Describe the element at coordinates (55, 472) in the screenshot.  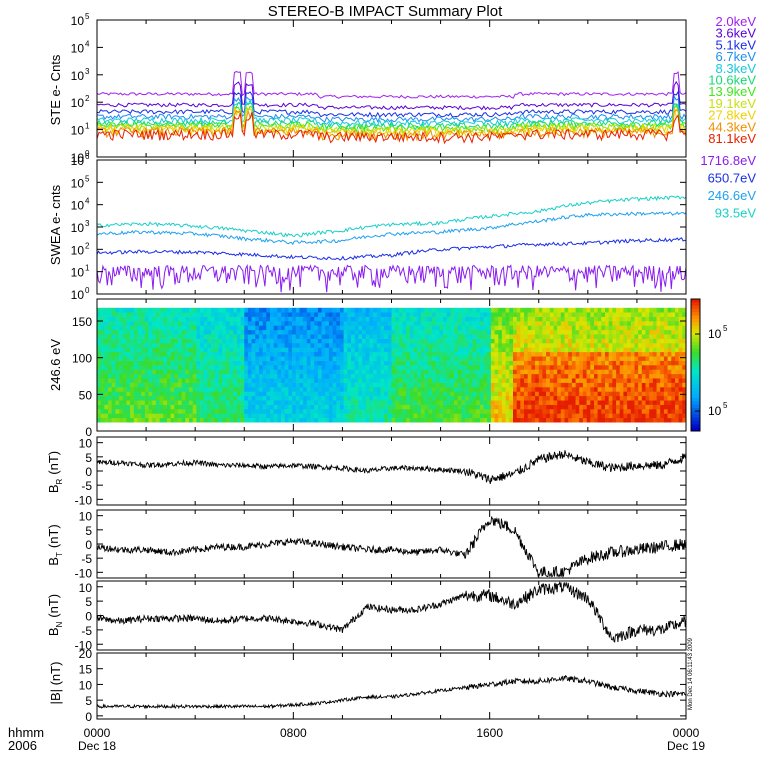
I see `br-ylabel: BR(nT)` at that location.